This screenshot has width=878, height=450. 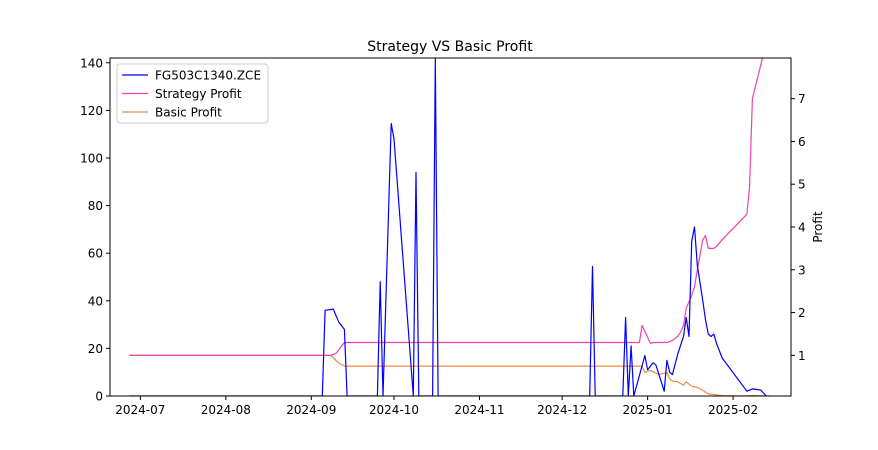 What do you see at coordinates (91, 63) in the screenshot?
I see `y-left-tick-label: 140` at bounding box center [91, 63].